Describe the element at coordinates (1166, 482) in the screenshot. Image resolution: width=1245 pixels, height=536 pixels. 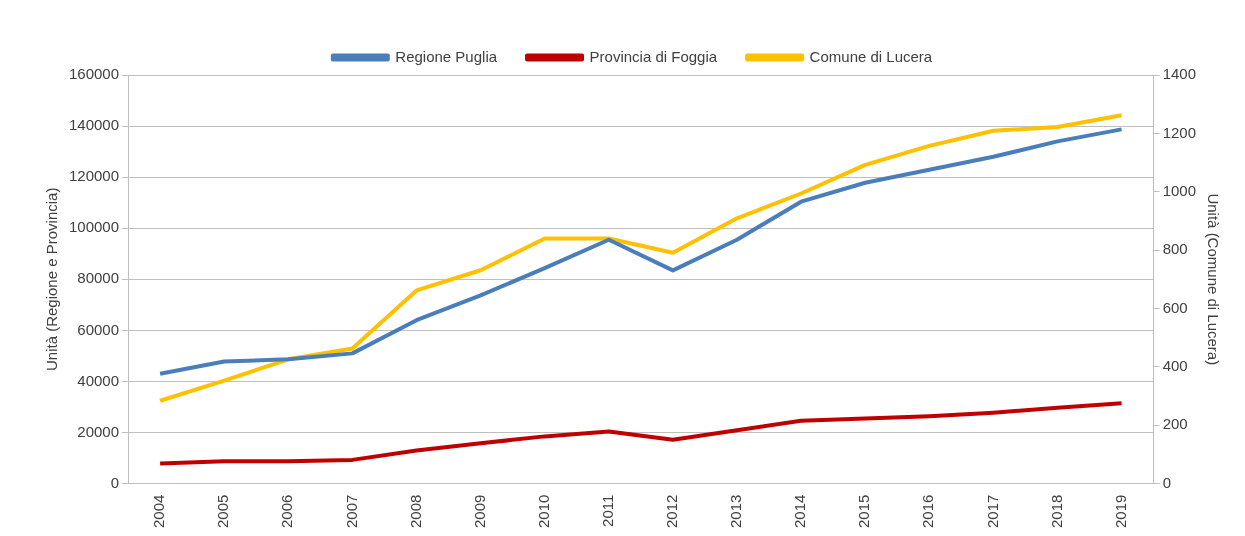
I see `y2-tick-label: 0` at that location.